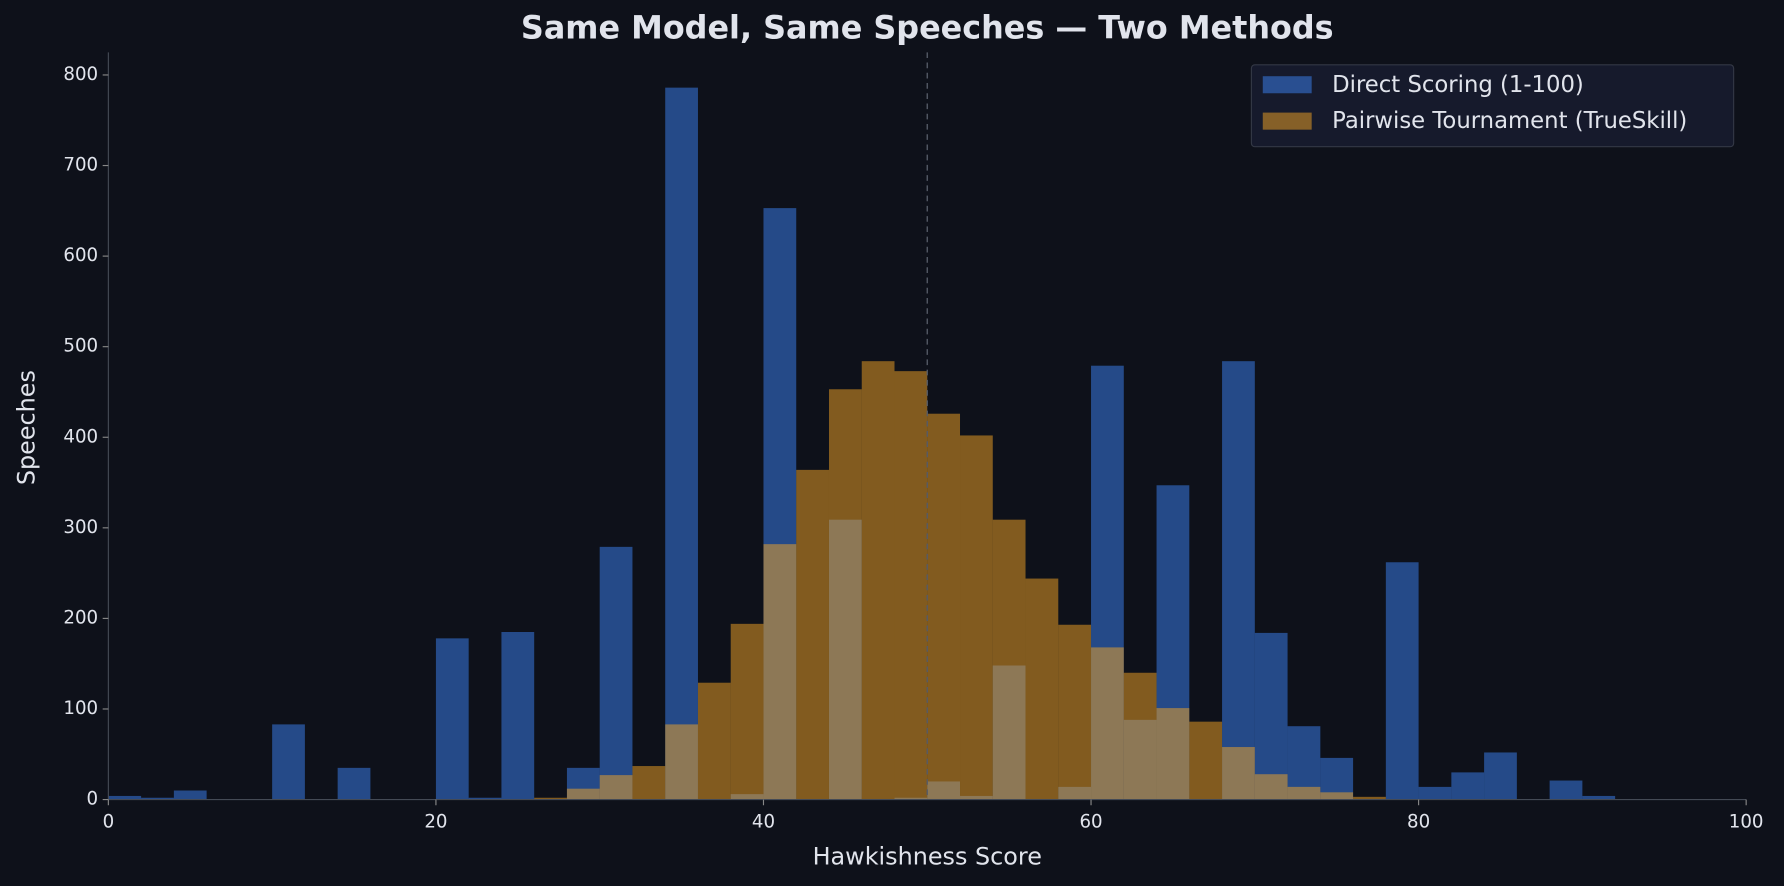 This screenshot has height=886, width=1784. What do you see at coordinates (80, 74) in the screenshot?
I see `y-tick-label: 800` at bounding box center [80, 74].